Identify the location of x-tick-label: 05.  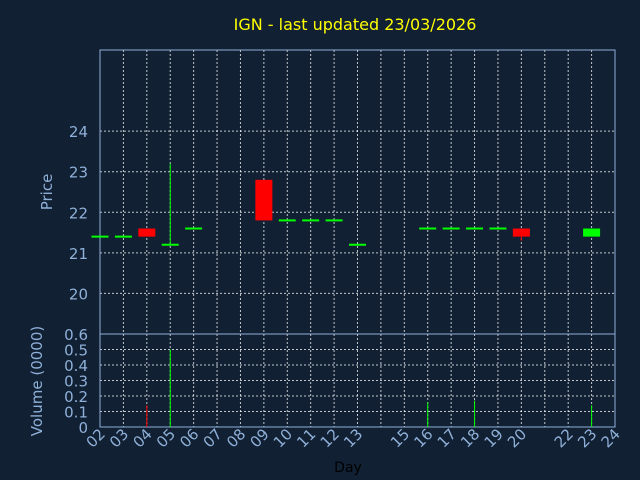
(166, 438).